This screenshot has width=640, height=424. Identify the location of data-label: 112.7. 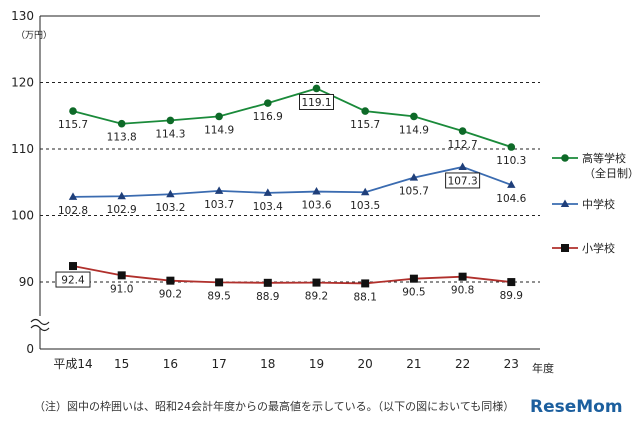
(463, 145).